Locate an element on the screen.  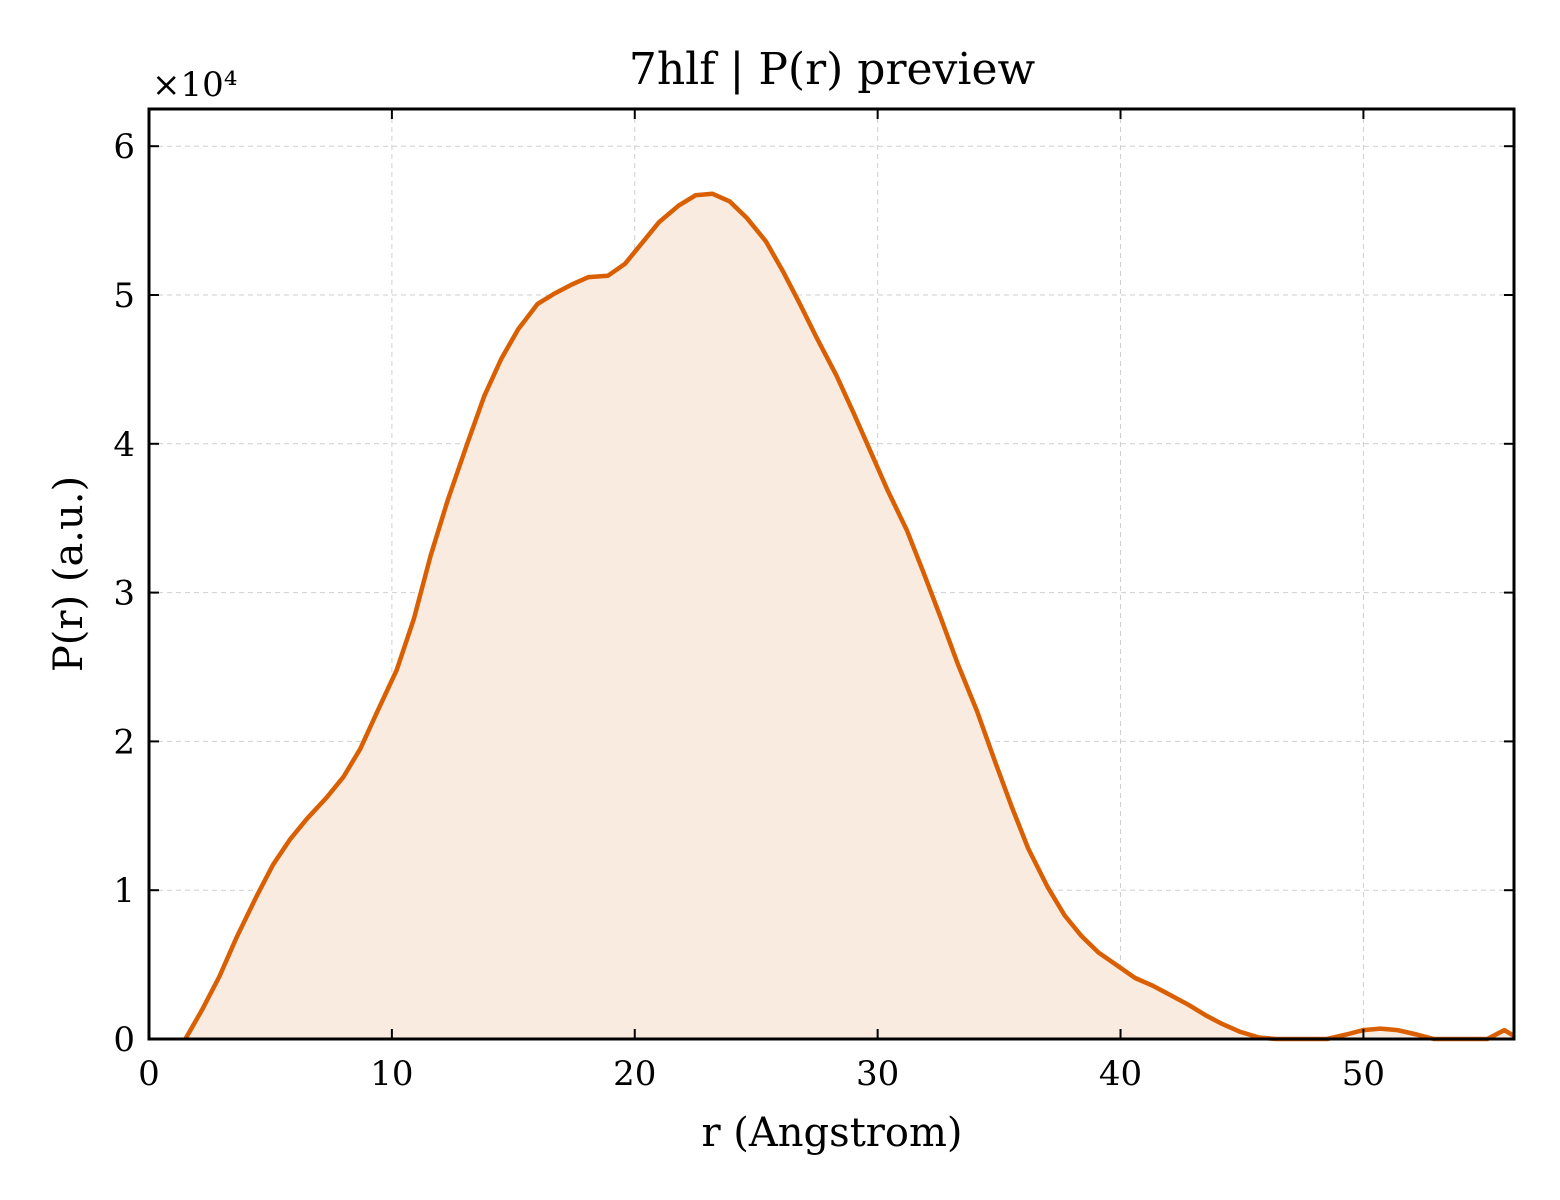
y-tick-label: 0 is located at coordinates (124, 1040).